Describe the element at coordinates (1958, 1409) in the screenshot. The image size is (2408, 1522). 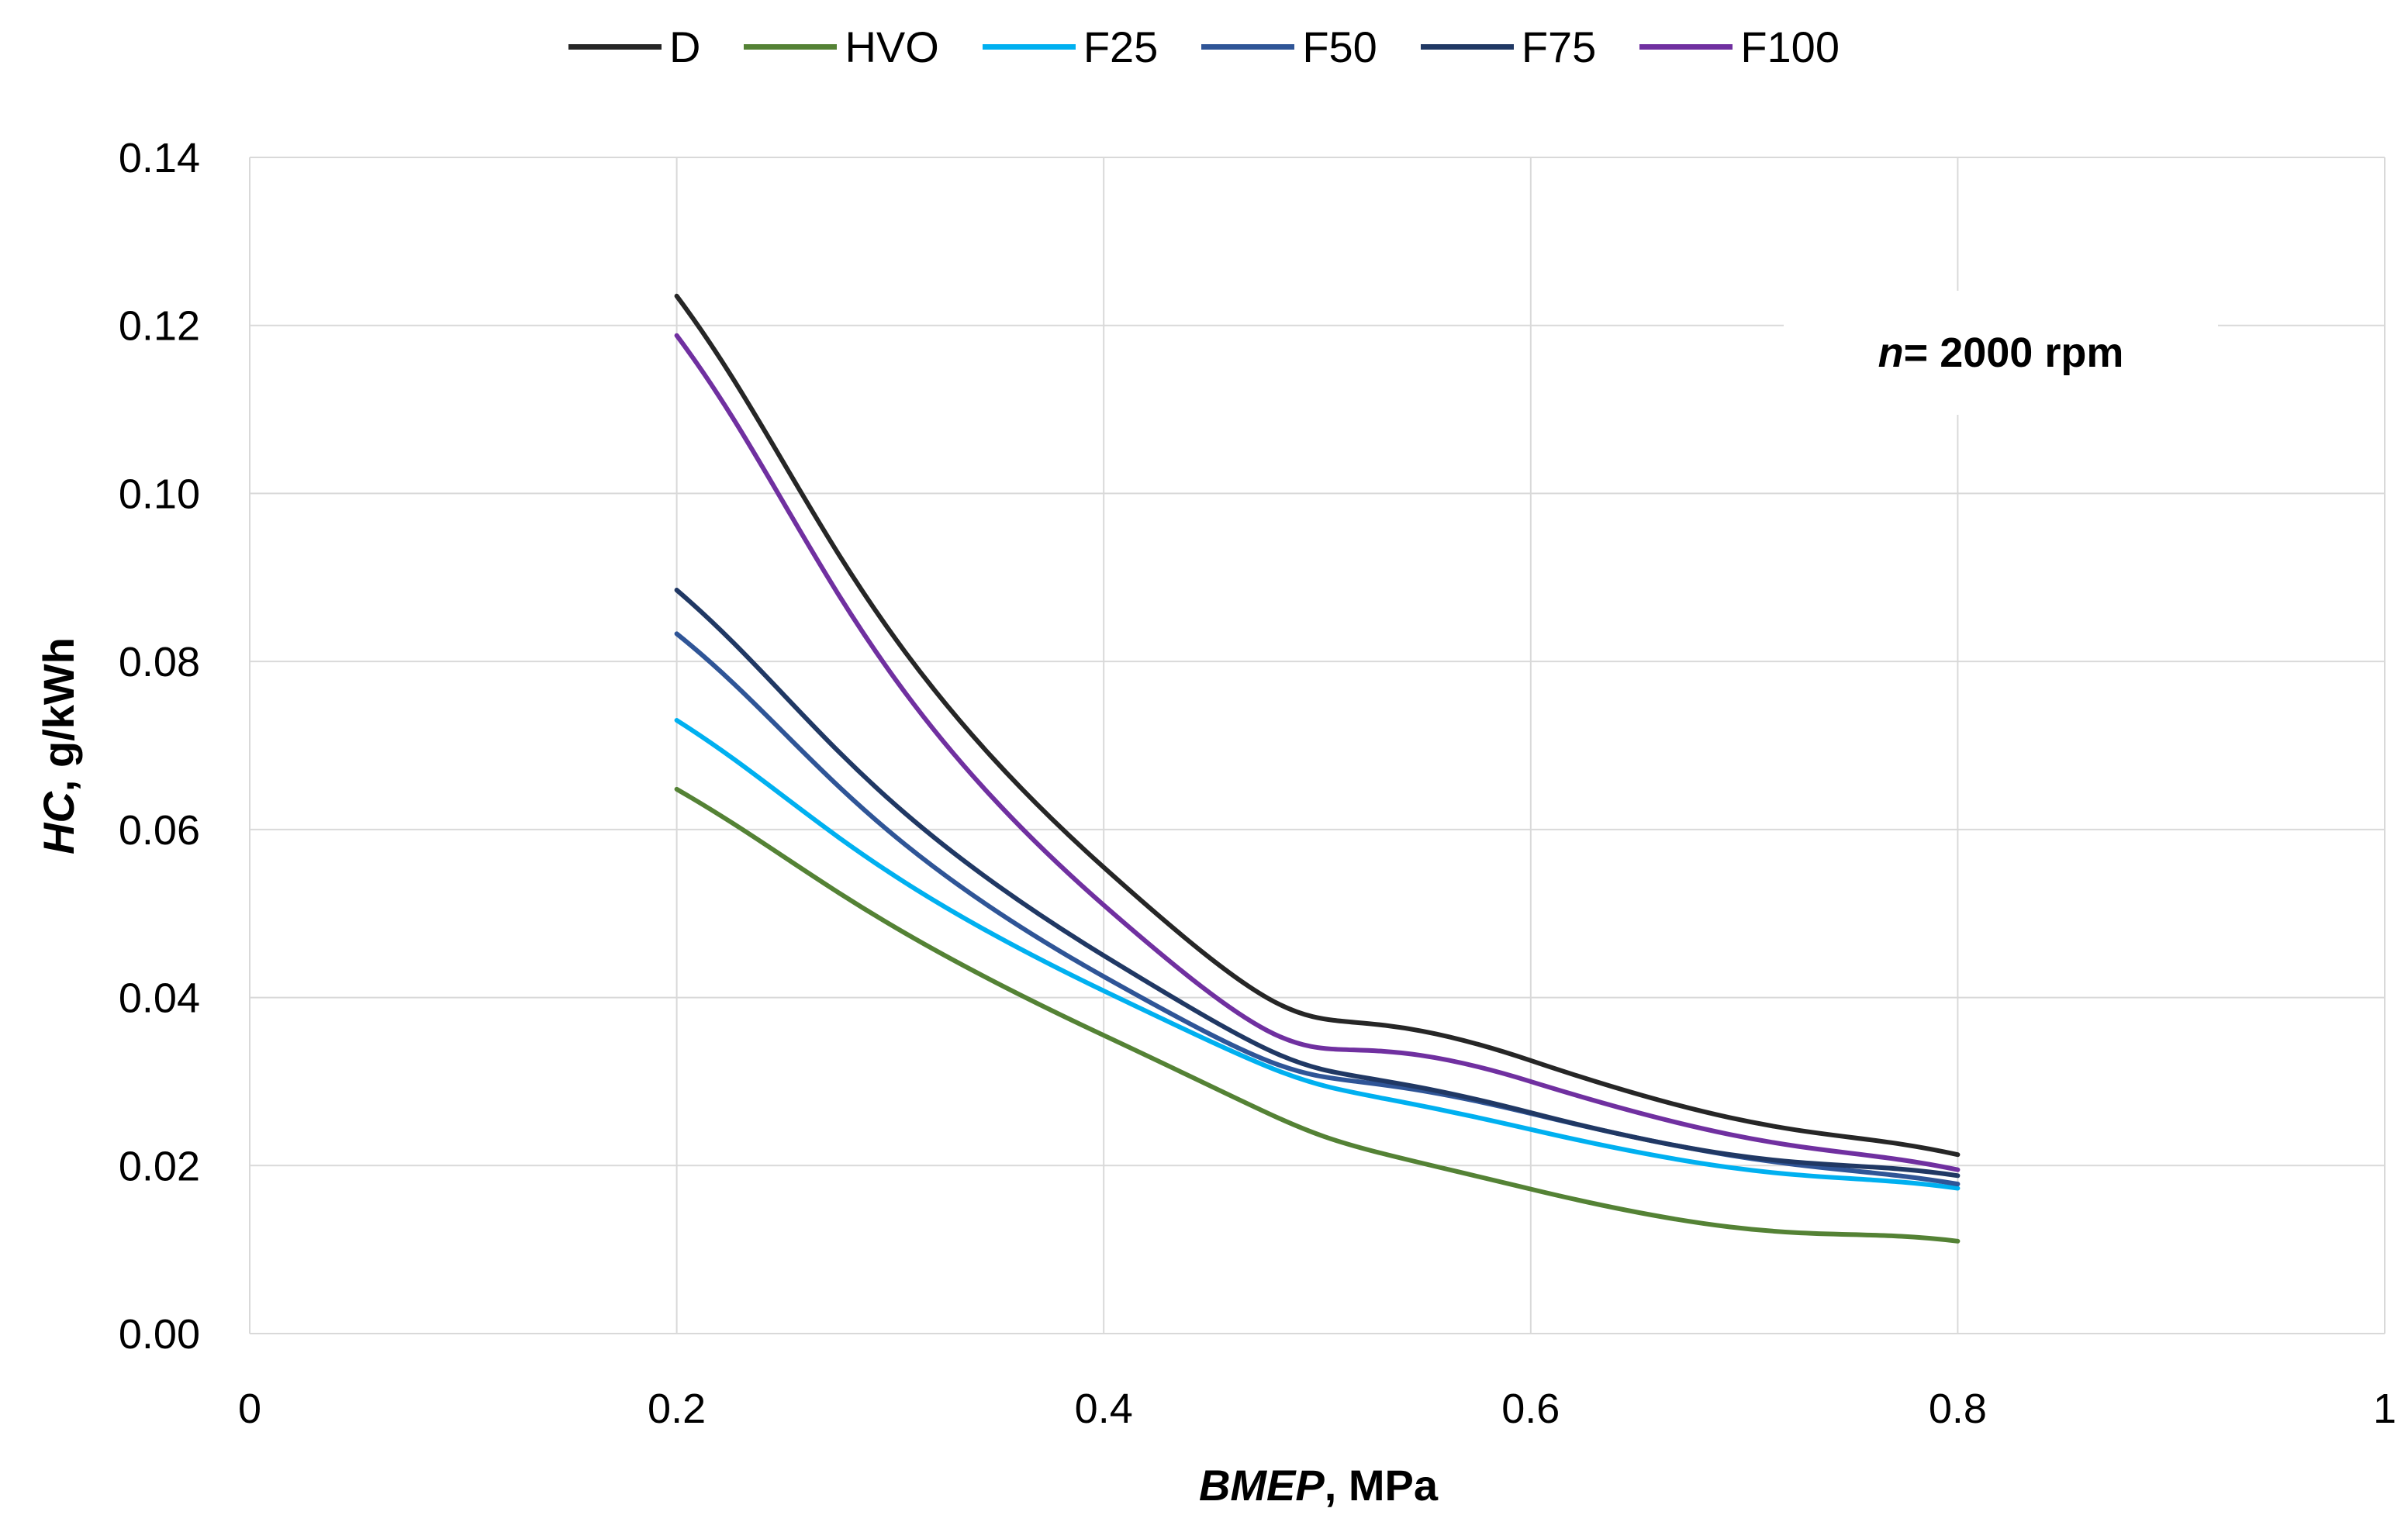
I see `x-tick-label: 0.8` at that location.